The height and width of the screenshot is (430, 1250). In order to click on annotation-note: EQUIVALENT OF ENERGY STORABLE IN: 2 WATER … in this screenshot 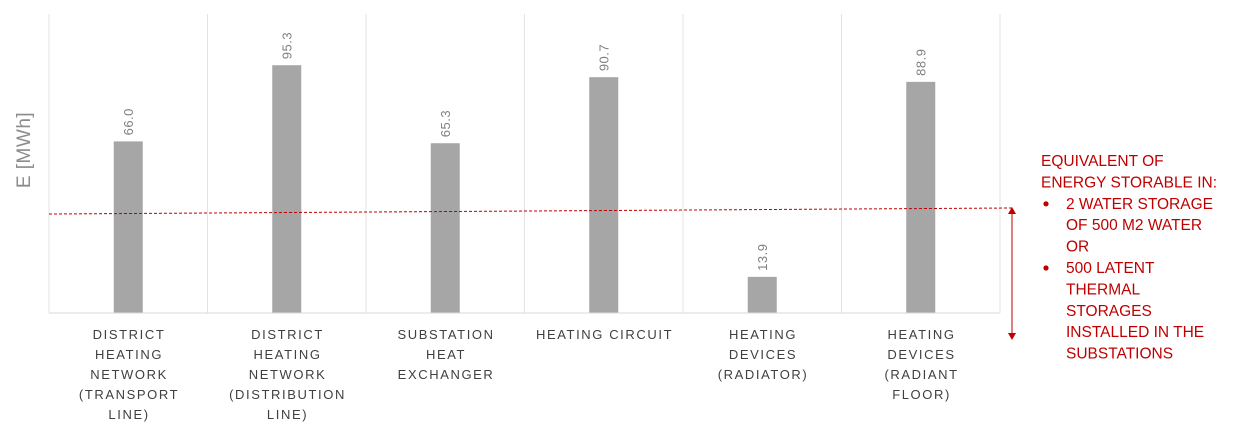, I will do `click(1129, 258)`.